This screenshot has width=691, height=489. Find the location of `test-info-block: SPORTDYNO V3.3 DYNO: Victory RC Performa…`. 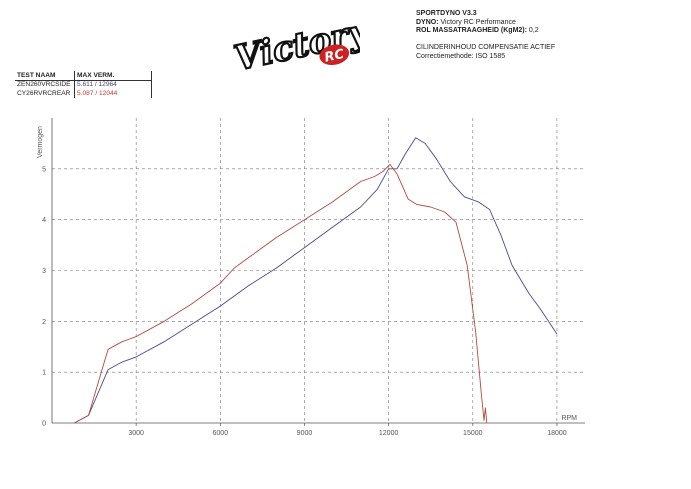

test-info-block: SPORTDYNO V3.3 DYNO: Victory RC Performa… is located at coordinates (485, 36).